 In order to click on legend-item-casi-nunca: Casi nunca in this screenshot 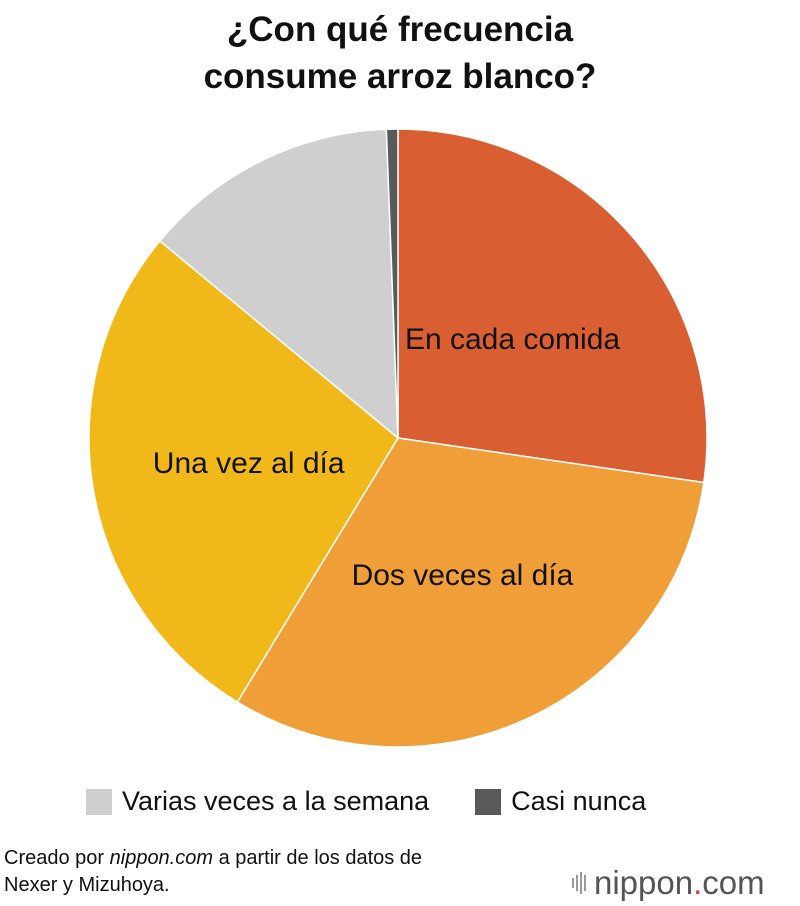, I will do `click(560, 801)`.